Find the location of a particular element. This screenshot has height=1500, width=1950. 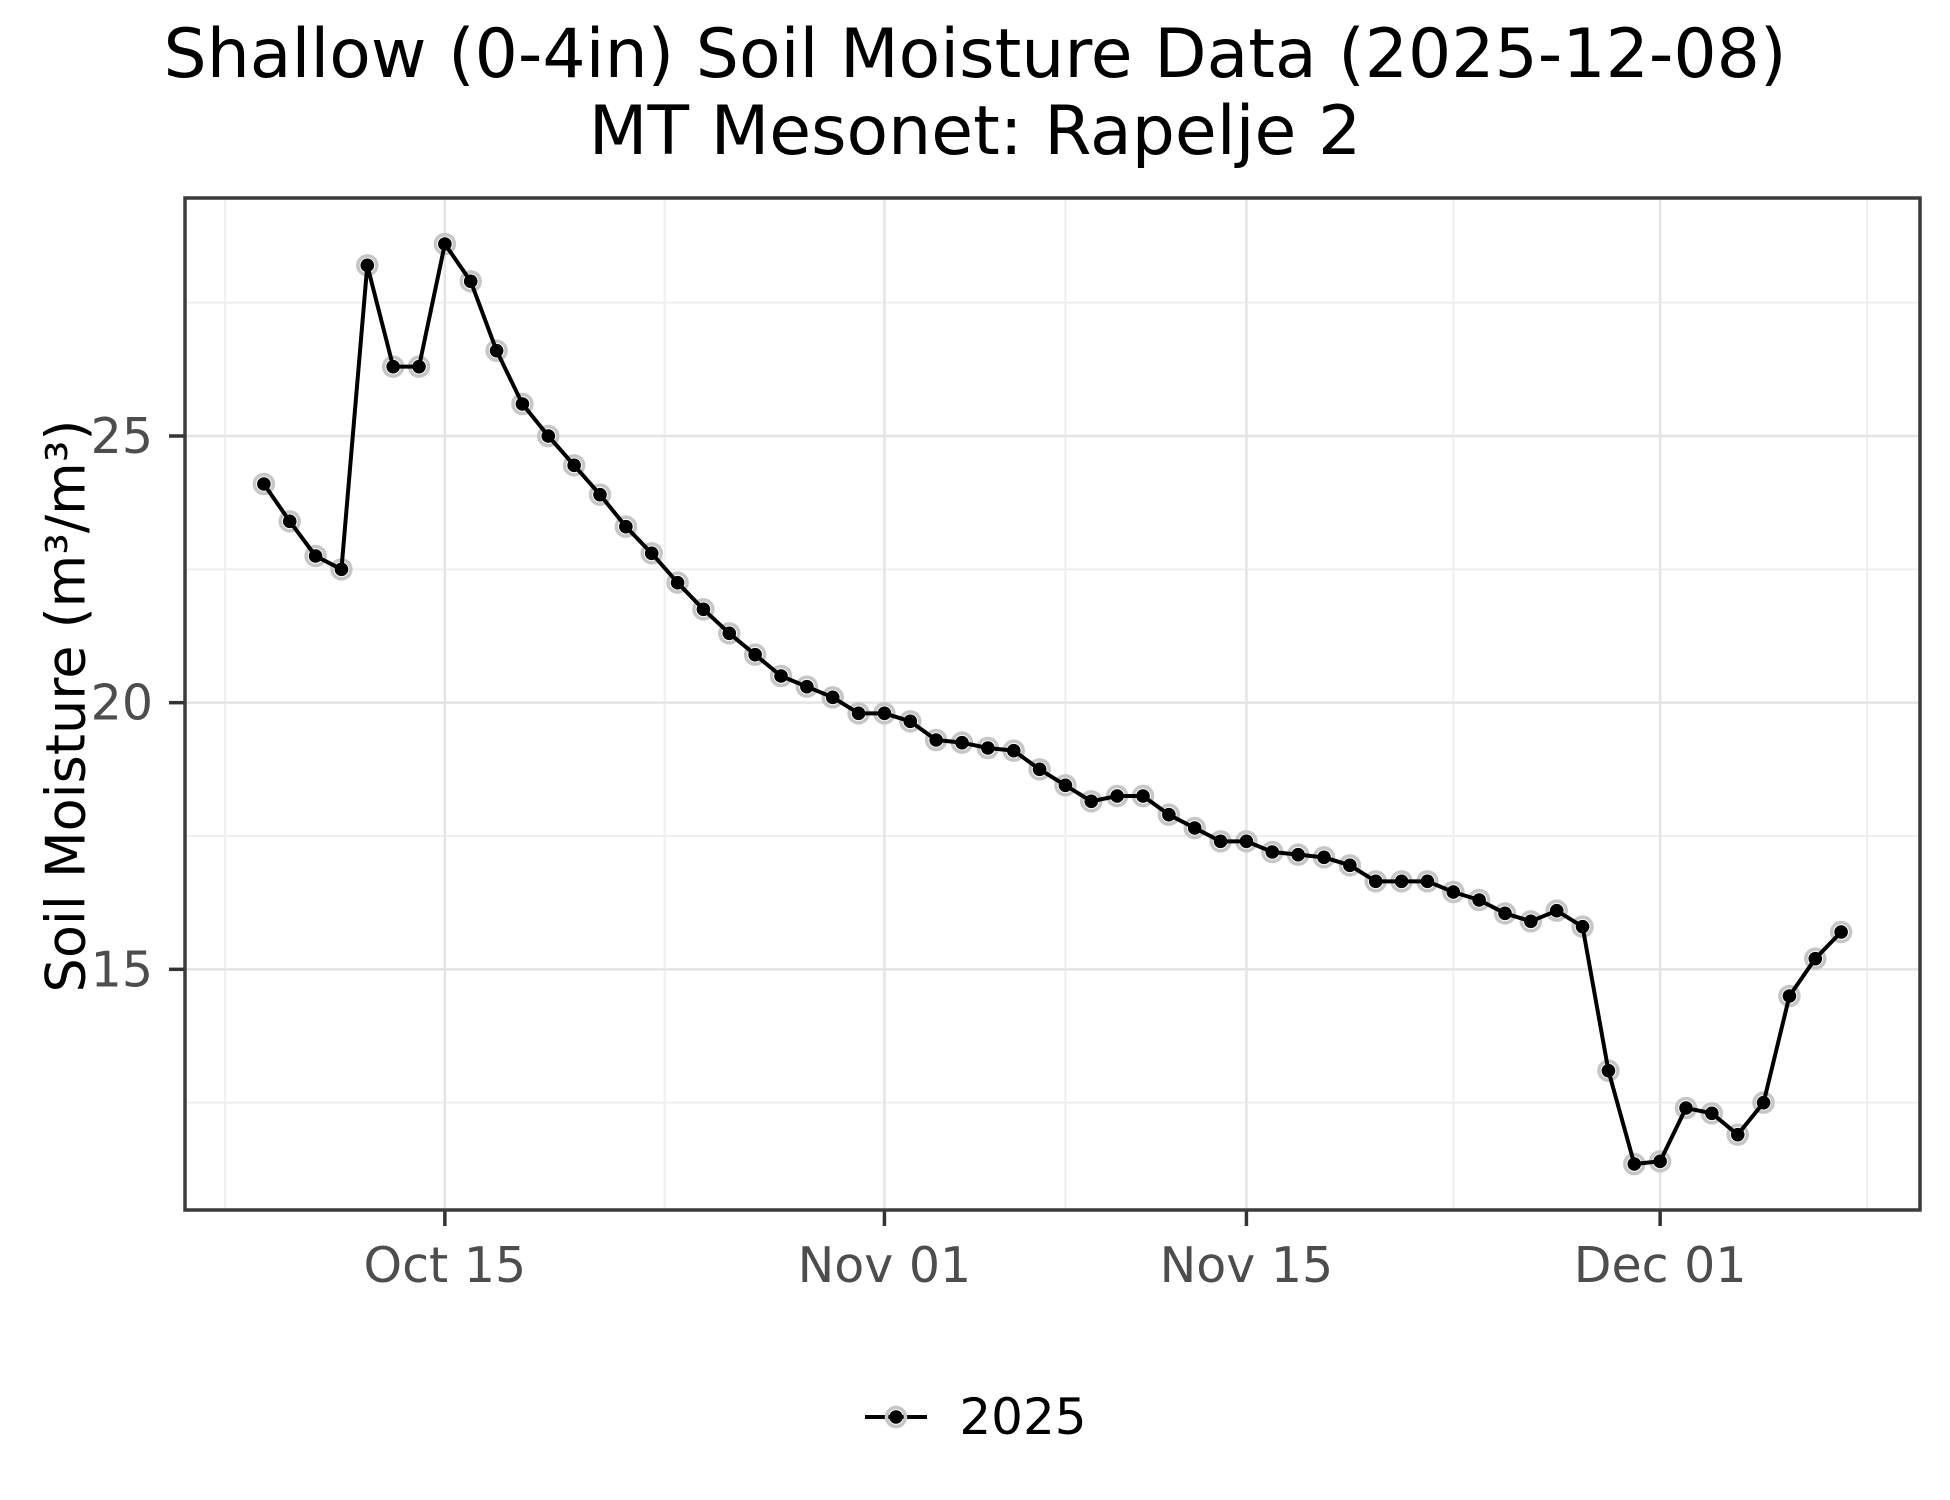

x-tick-label: Oct 15 is located at coordinates (445, 1265).